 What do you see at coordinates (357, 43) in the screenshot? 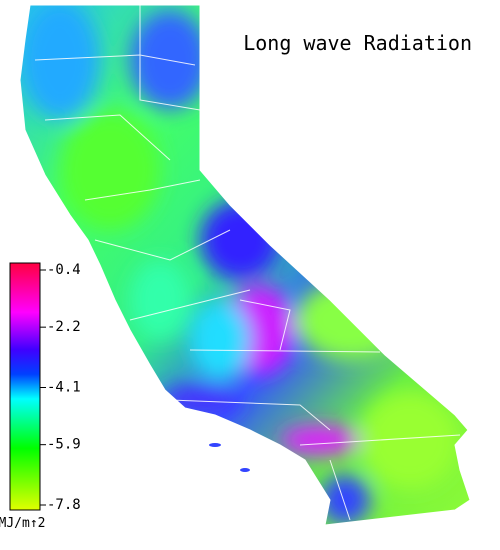
I see `map-title: Long wave Radiation` at bounding box center [357, 43].